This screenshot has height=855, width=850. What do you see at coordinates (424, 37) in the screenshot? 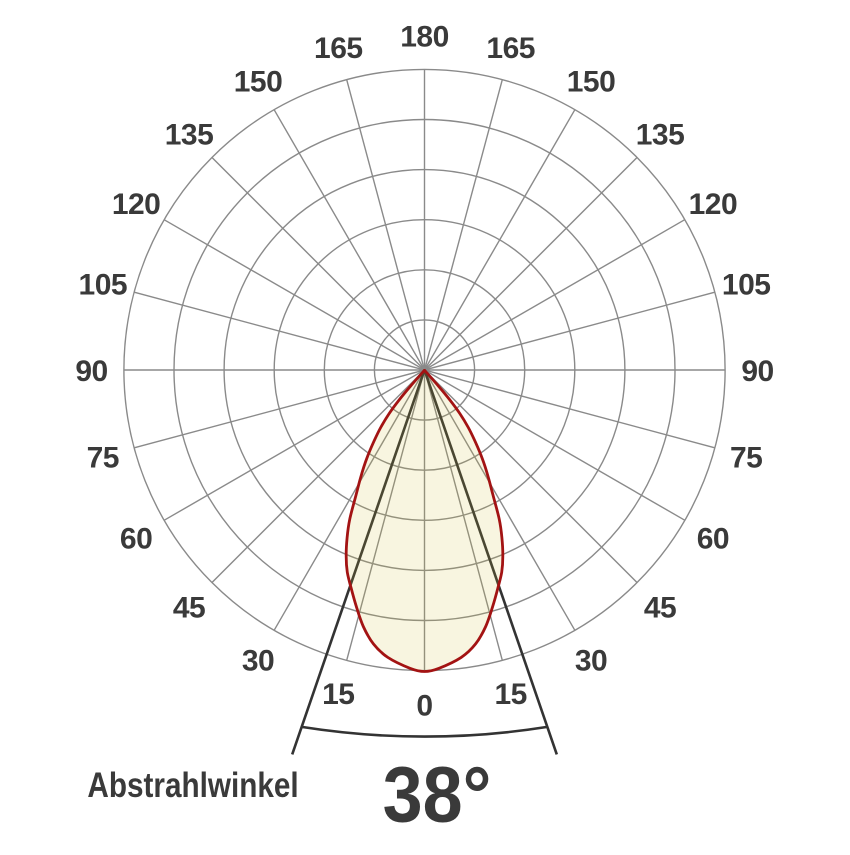
I see `svg-text: 180` at bounding box center [424, 37].